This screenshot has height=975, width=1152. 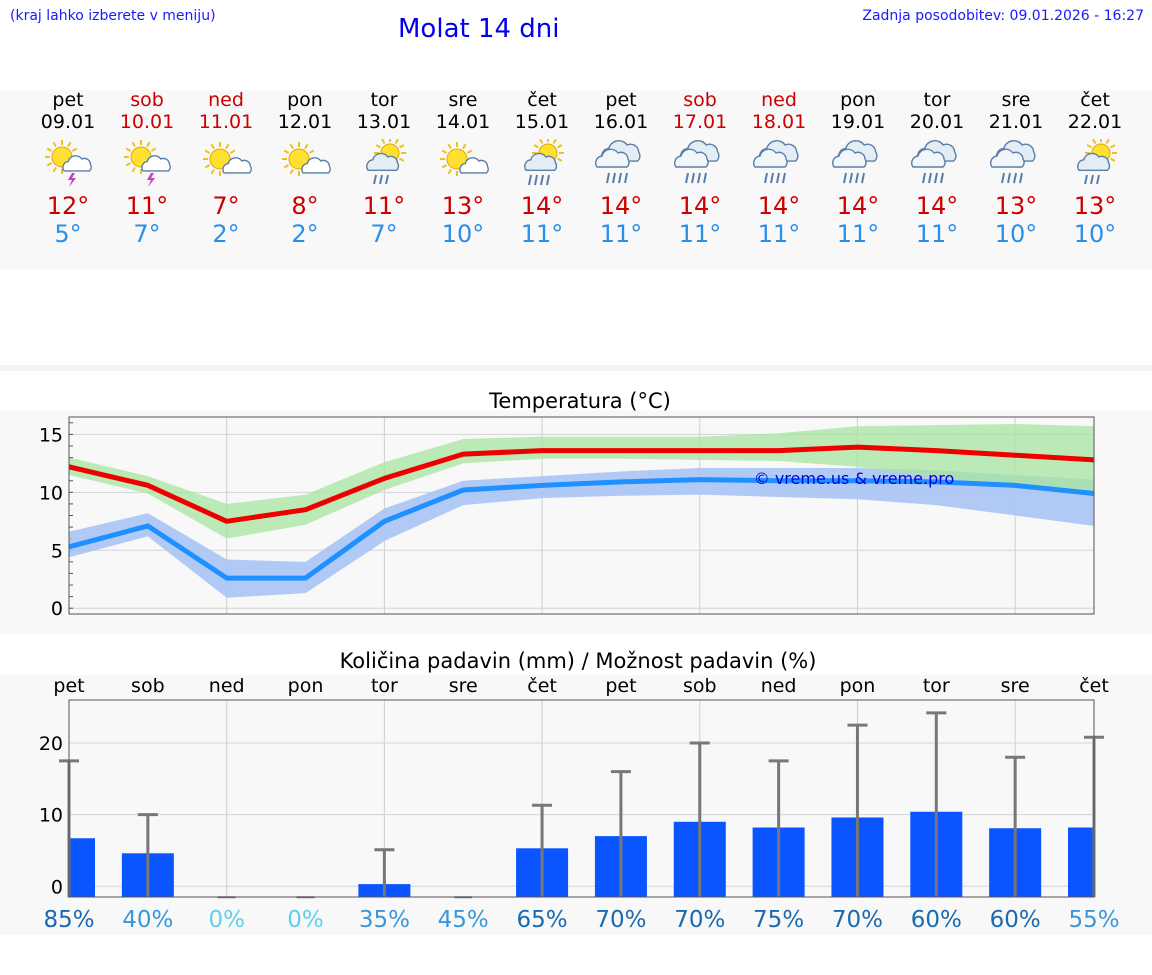 What do you see at coordinates (226, 206) in the screenshot?
I see `max-temperature: 7°` at bounding box center [226, 206].